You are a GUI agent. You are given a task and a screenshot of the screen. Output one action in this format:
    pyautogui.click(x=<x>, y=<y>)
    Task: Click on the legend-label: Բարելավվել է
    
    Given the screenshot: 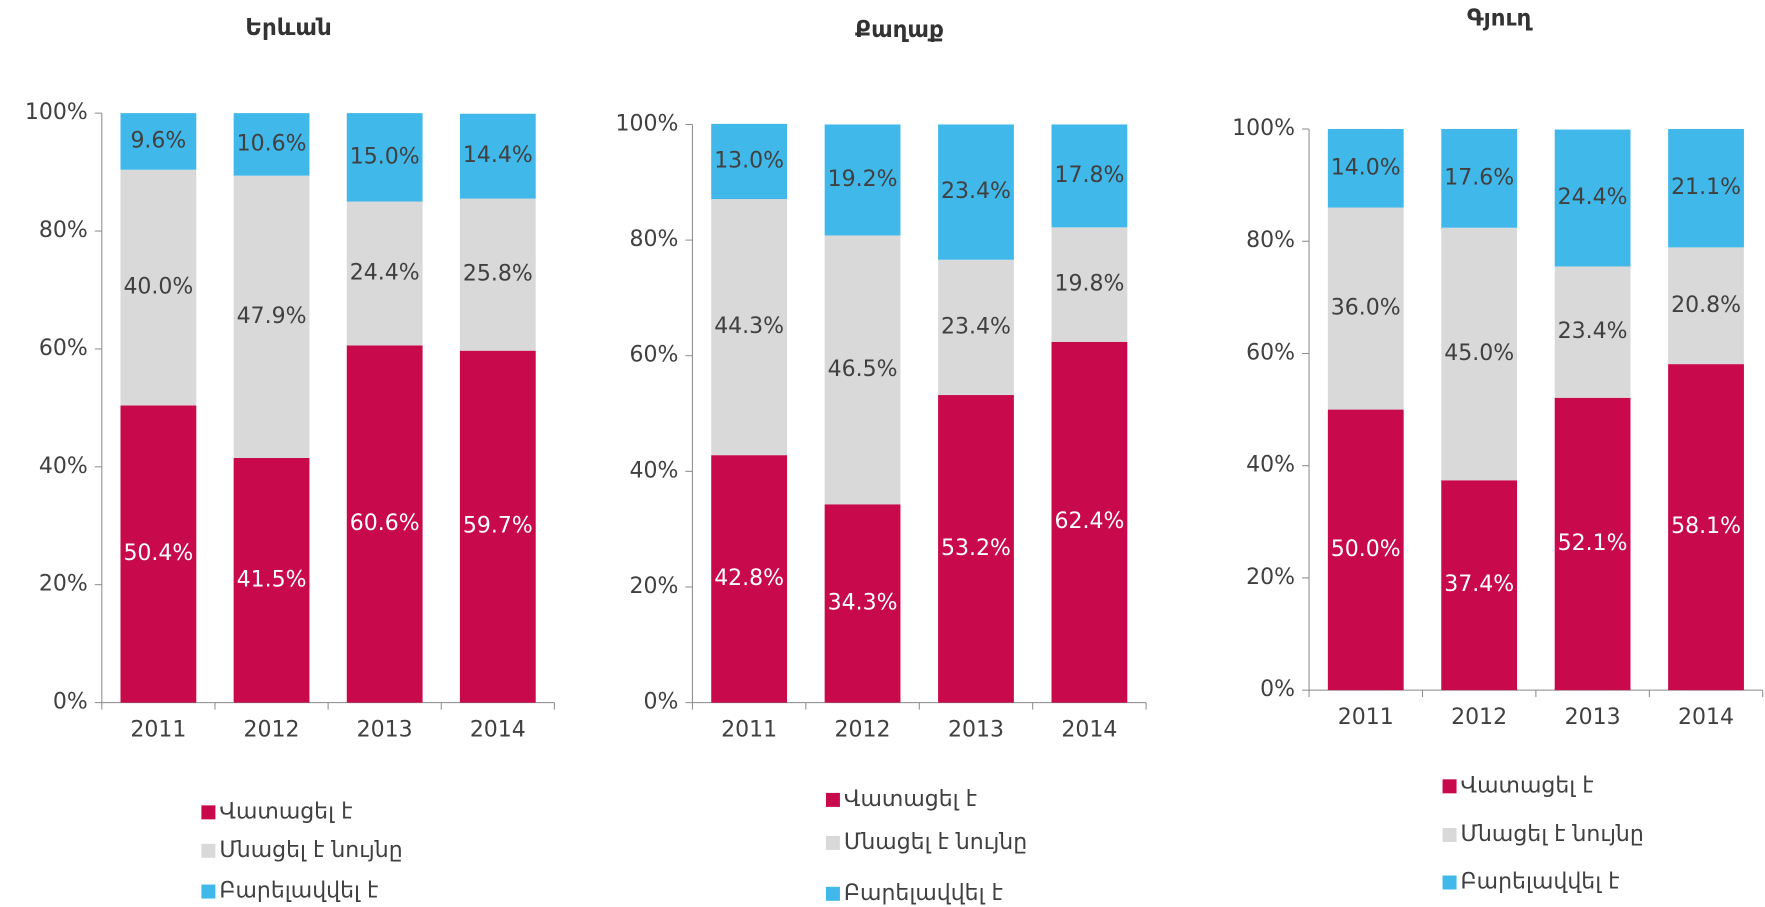 What is the action you would take?
    pyautogui.click(x=1540, y=882)
    